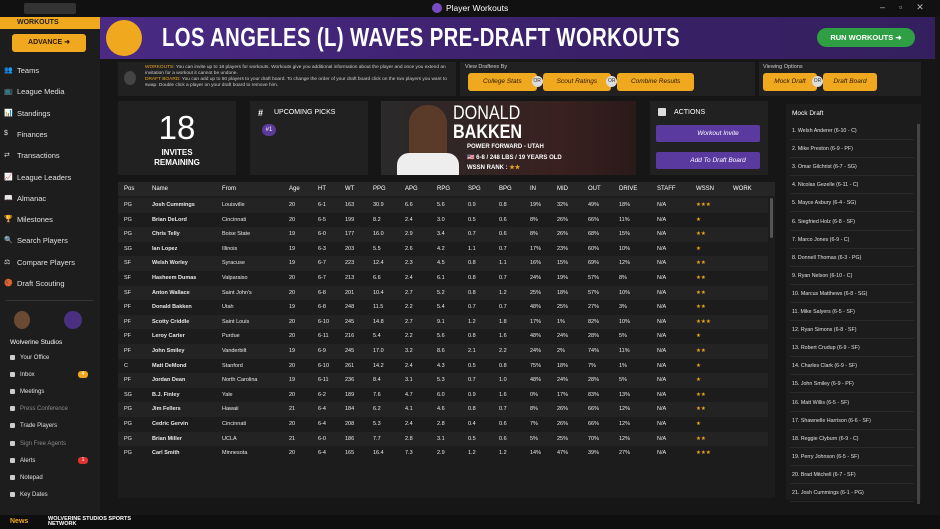 This screenshot has width=940, height=529. I want to click on run-workouts-button: RUN WORKOUTS ➜, so click(866, 37).